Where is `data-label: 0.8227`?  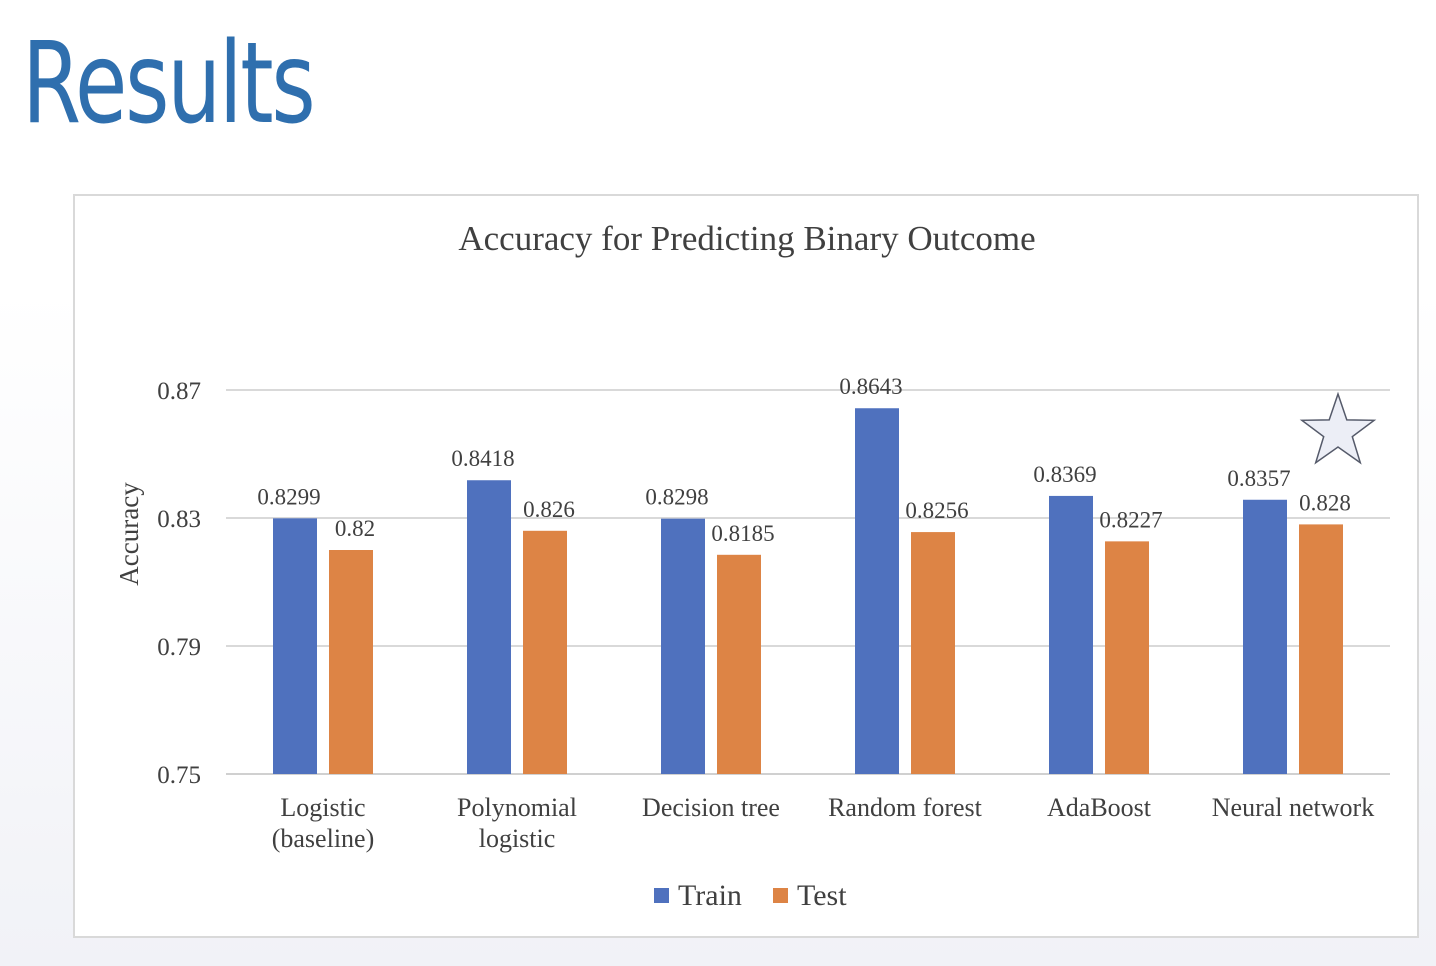
data-label: 0.8227 is located at coordinates (1130, 519).